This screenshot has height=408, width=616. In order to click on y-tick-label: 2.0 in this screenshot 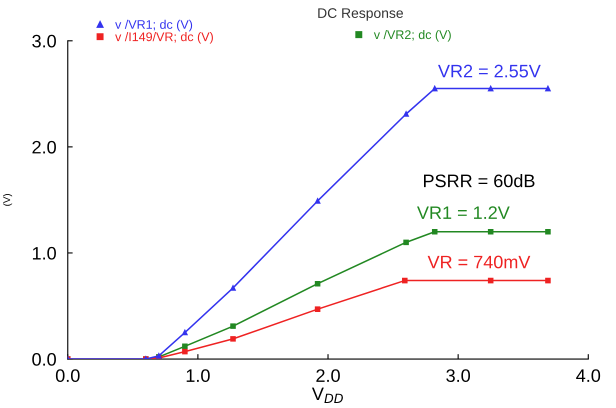, I will do `click(44, 147)`.